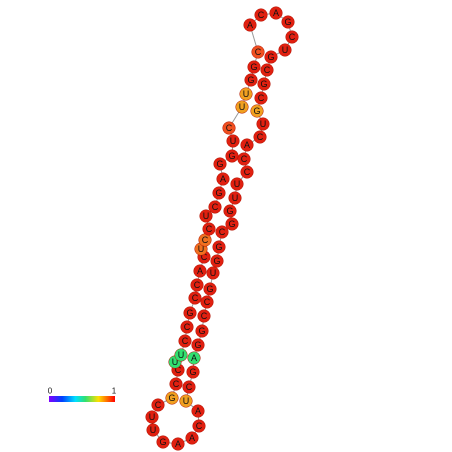 This screenshot has width=452, height=452. What do you see at coordinates (114, 391) in the screenshot?
I see `colorbar-max: 1` at bounding box center [114, 391].